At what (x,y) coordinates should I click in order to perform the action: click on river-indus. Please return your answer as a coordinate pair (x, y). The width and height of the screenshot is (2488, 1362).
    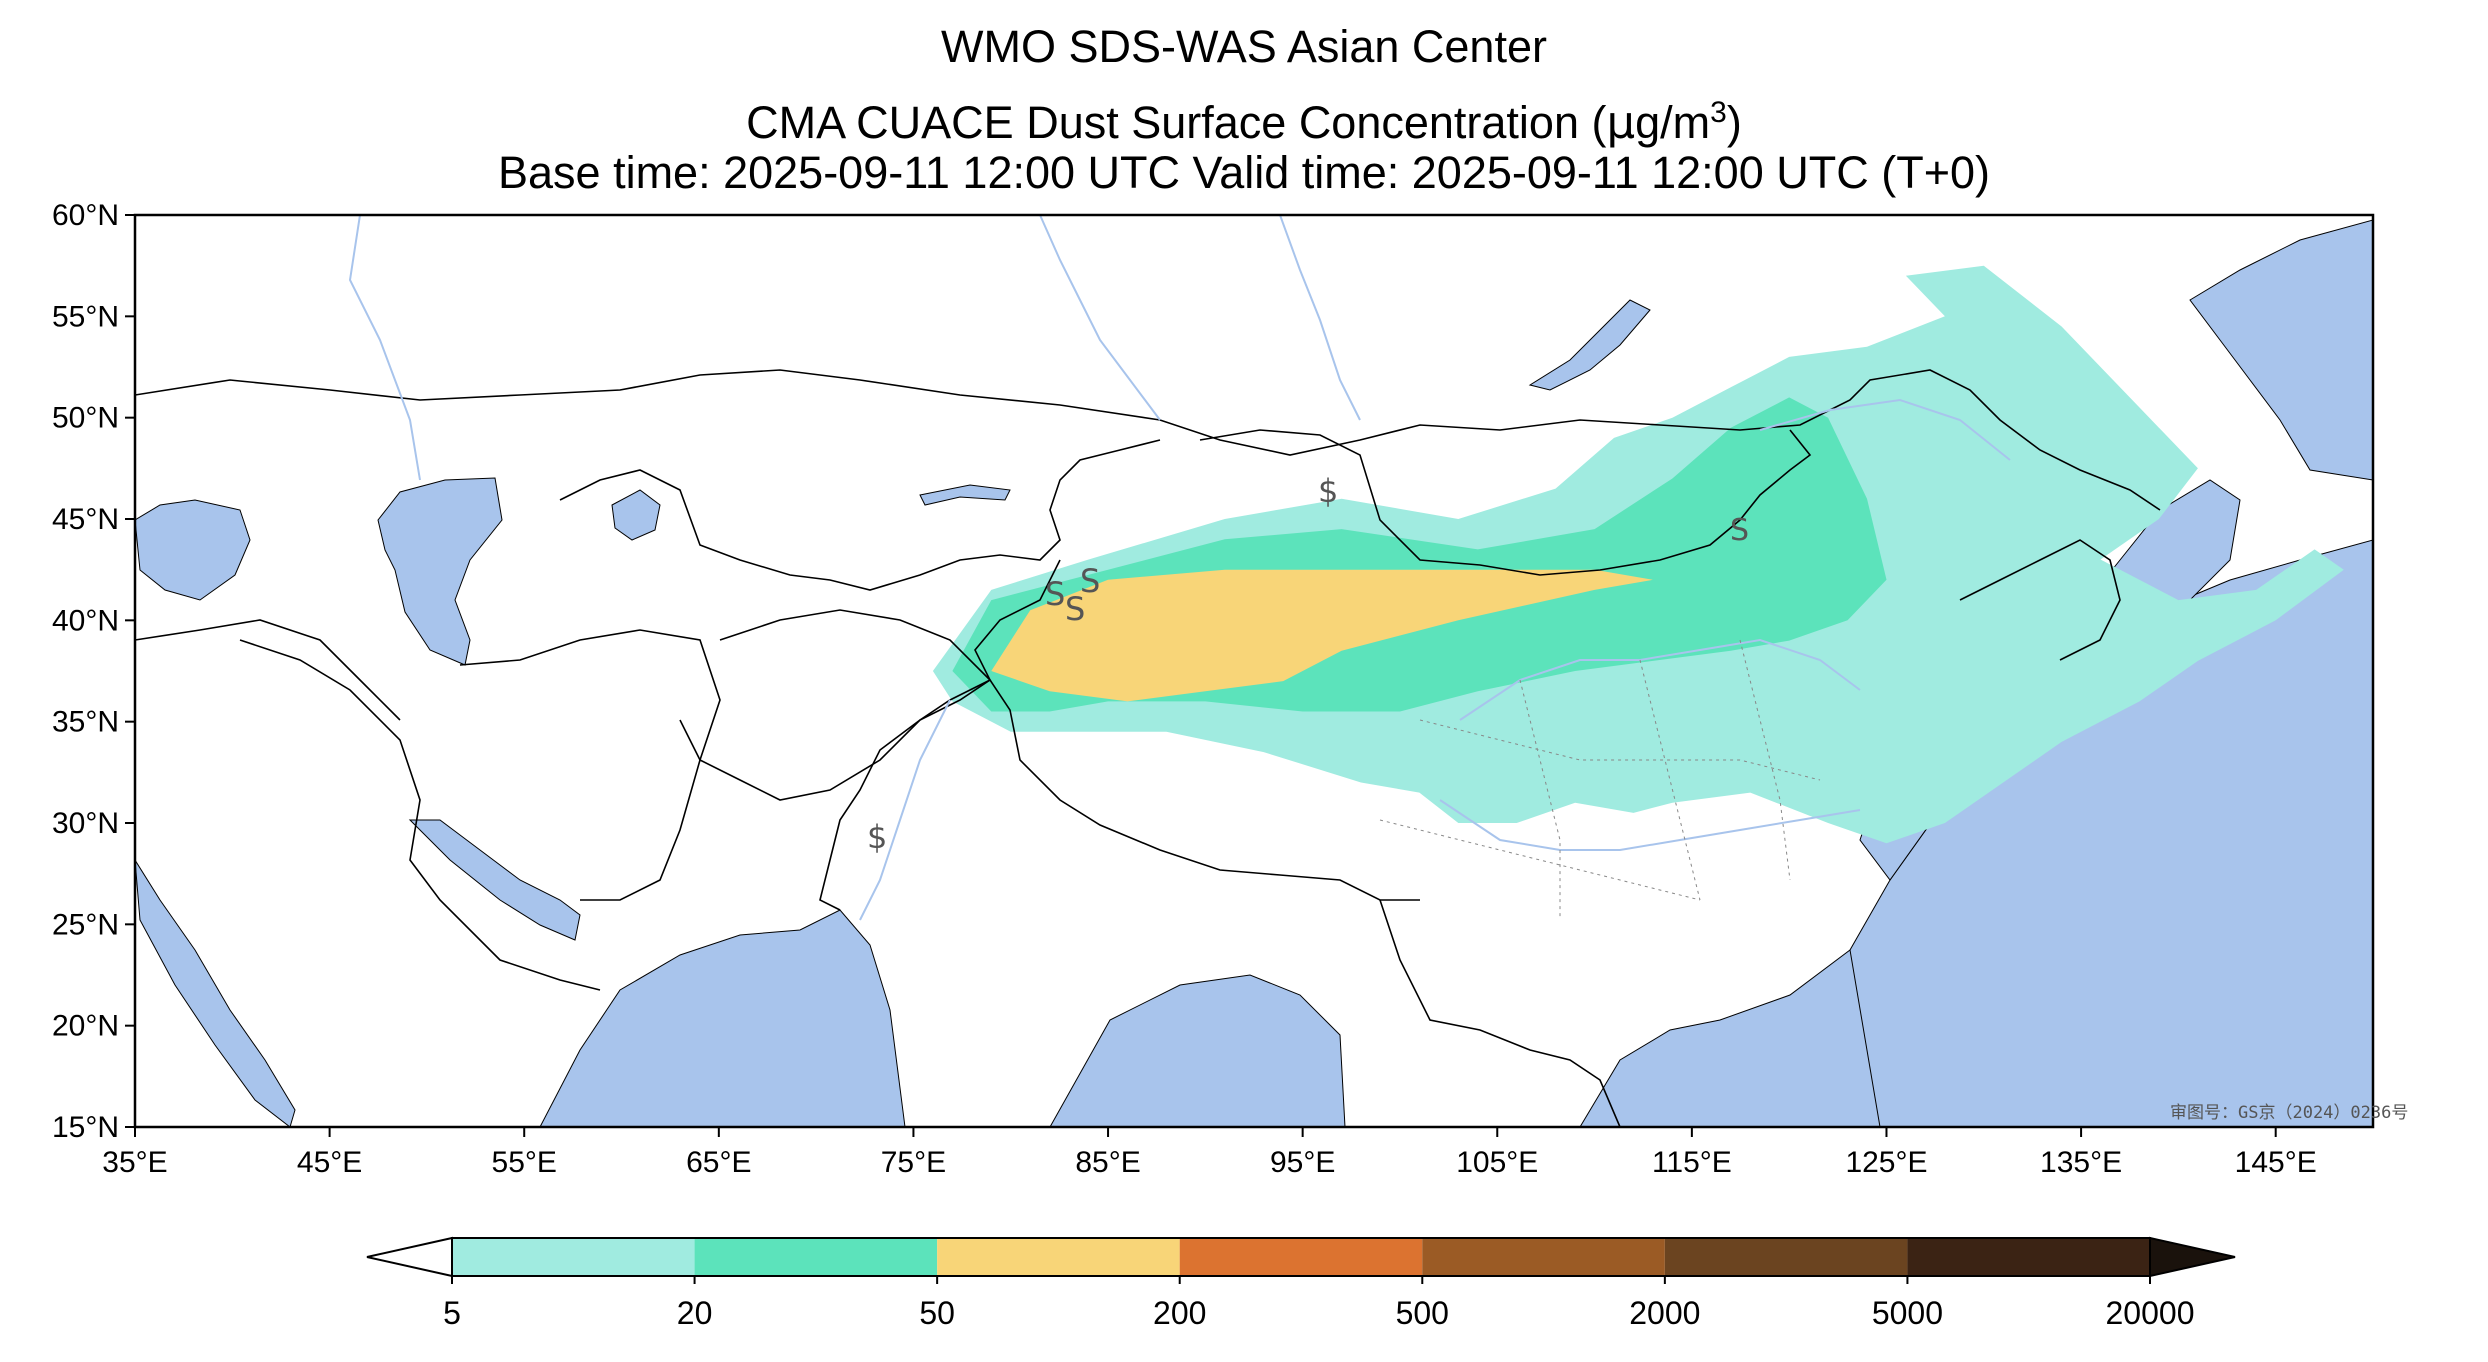
    Looking at the image, I should click on (905, 810).